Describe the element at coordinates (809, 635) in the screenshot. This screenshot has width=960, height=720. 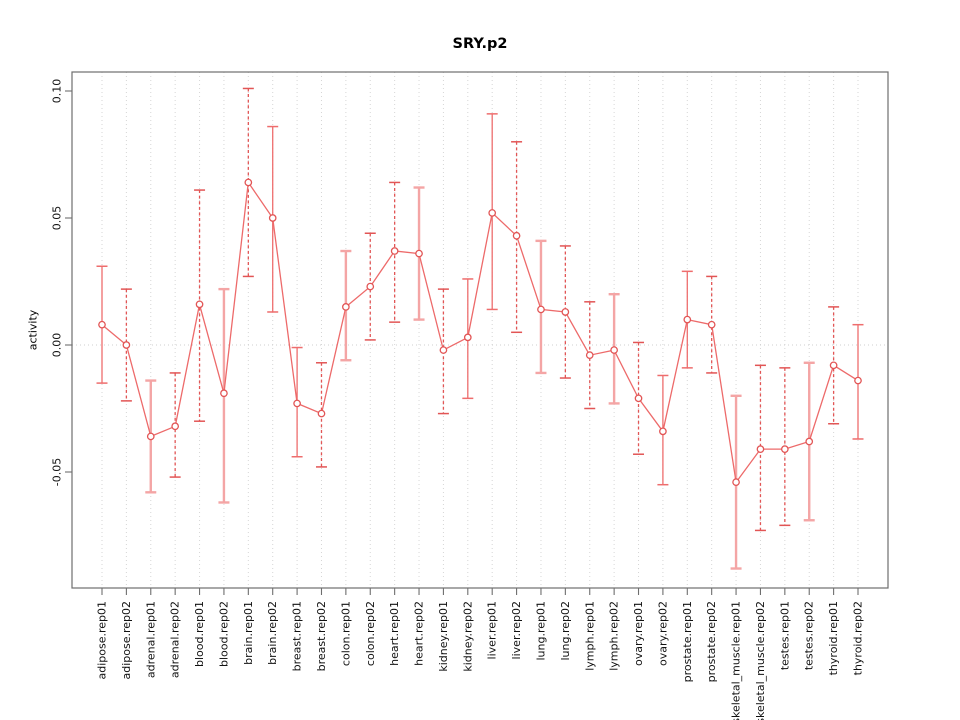
I see `x-tick-label: testes.rep02` at that location.